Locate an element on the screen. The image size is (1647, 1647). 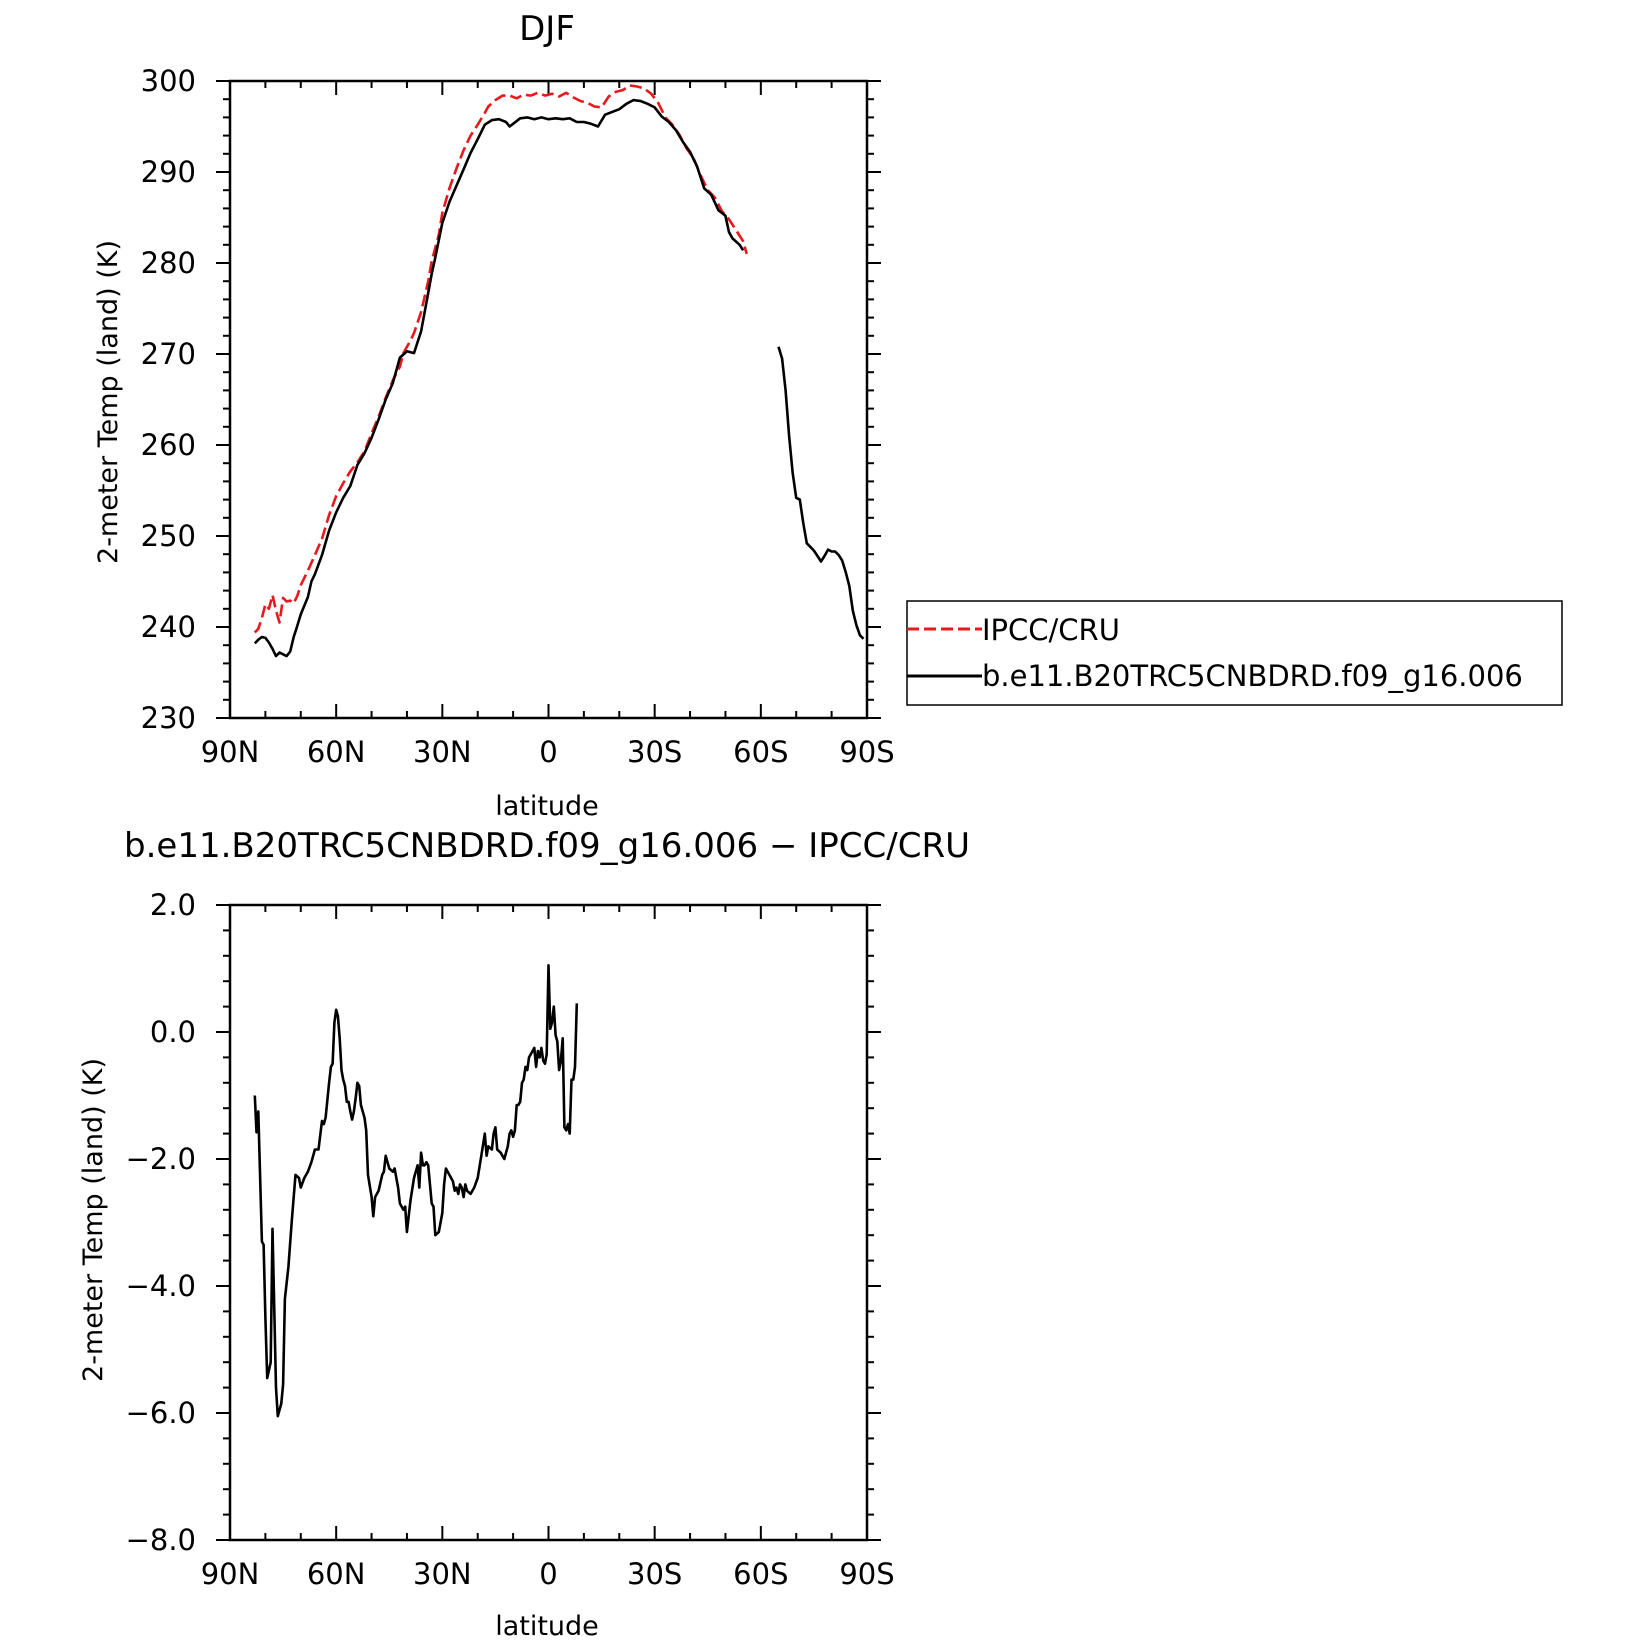
top-x-tick-label: 0 is located at coordinates (548, 752).